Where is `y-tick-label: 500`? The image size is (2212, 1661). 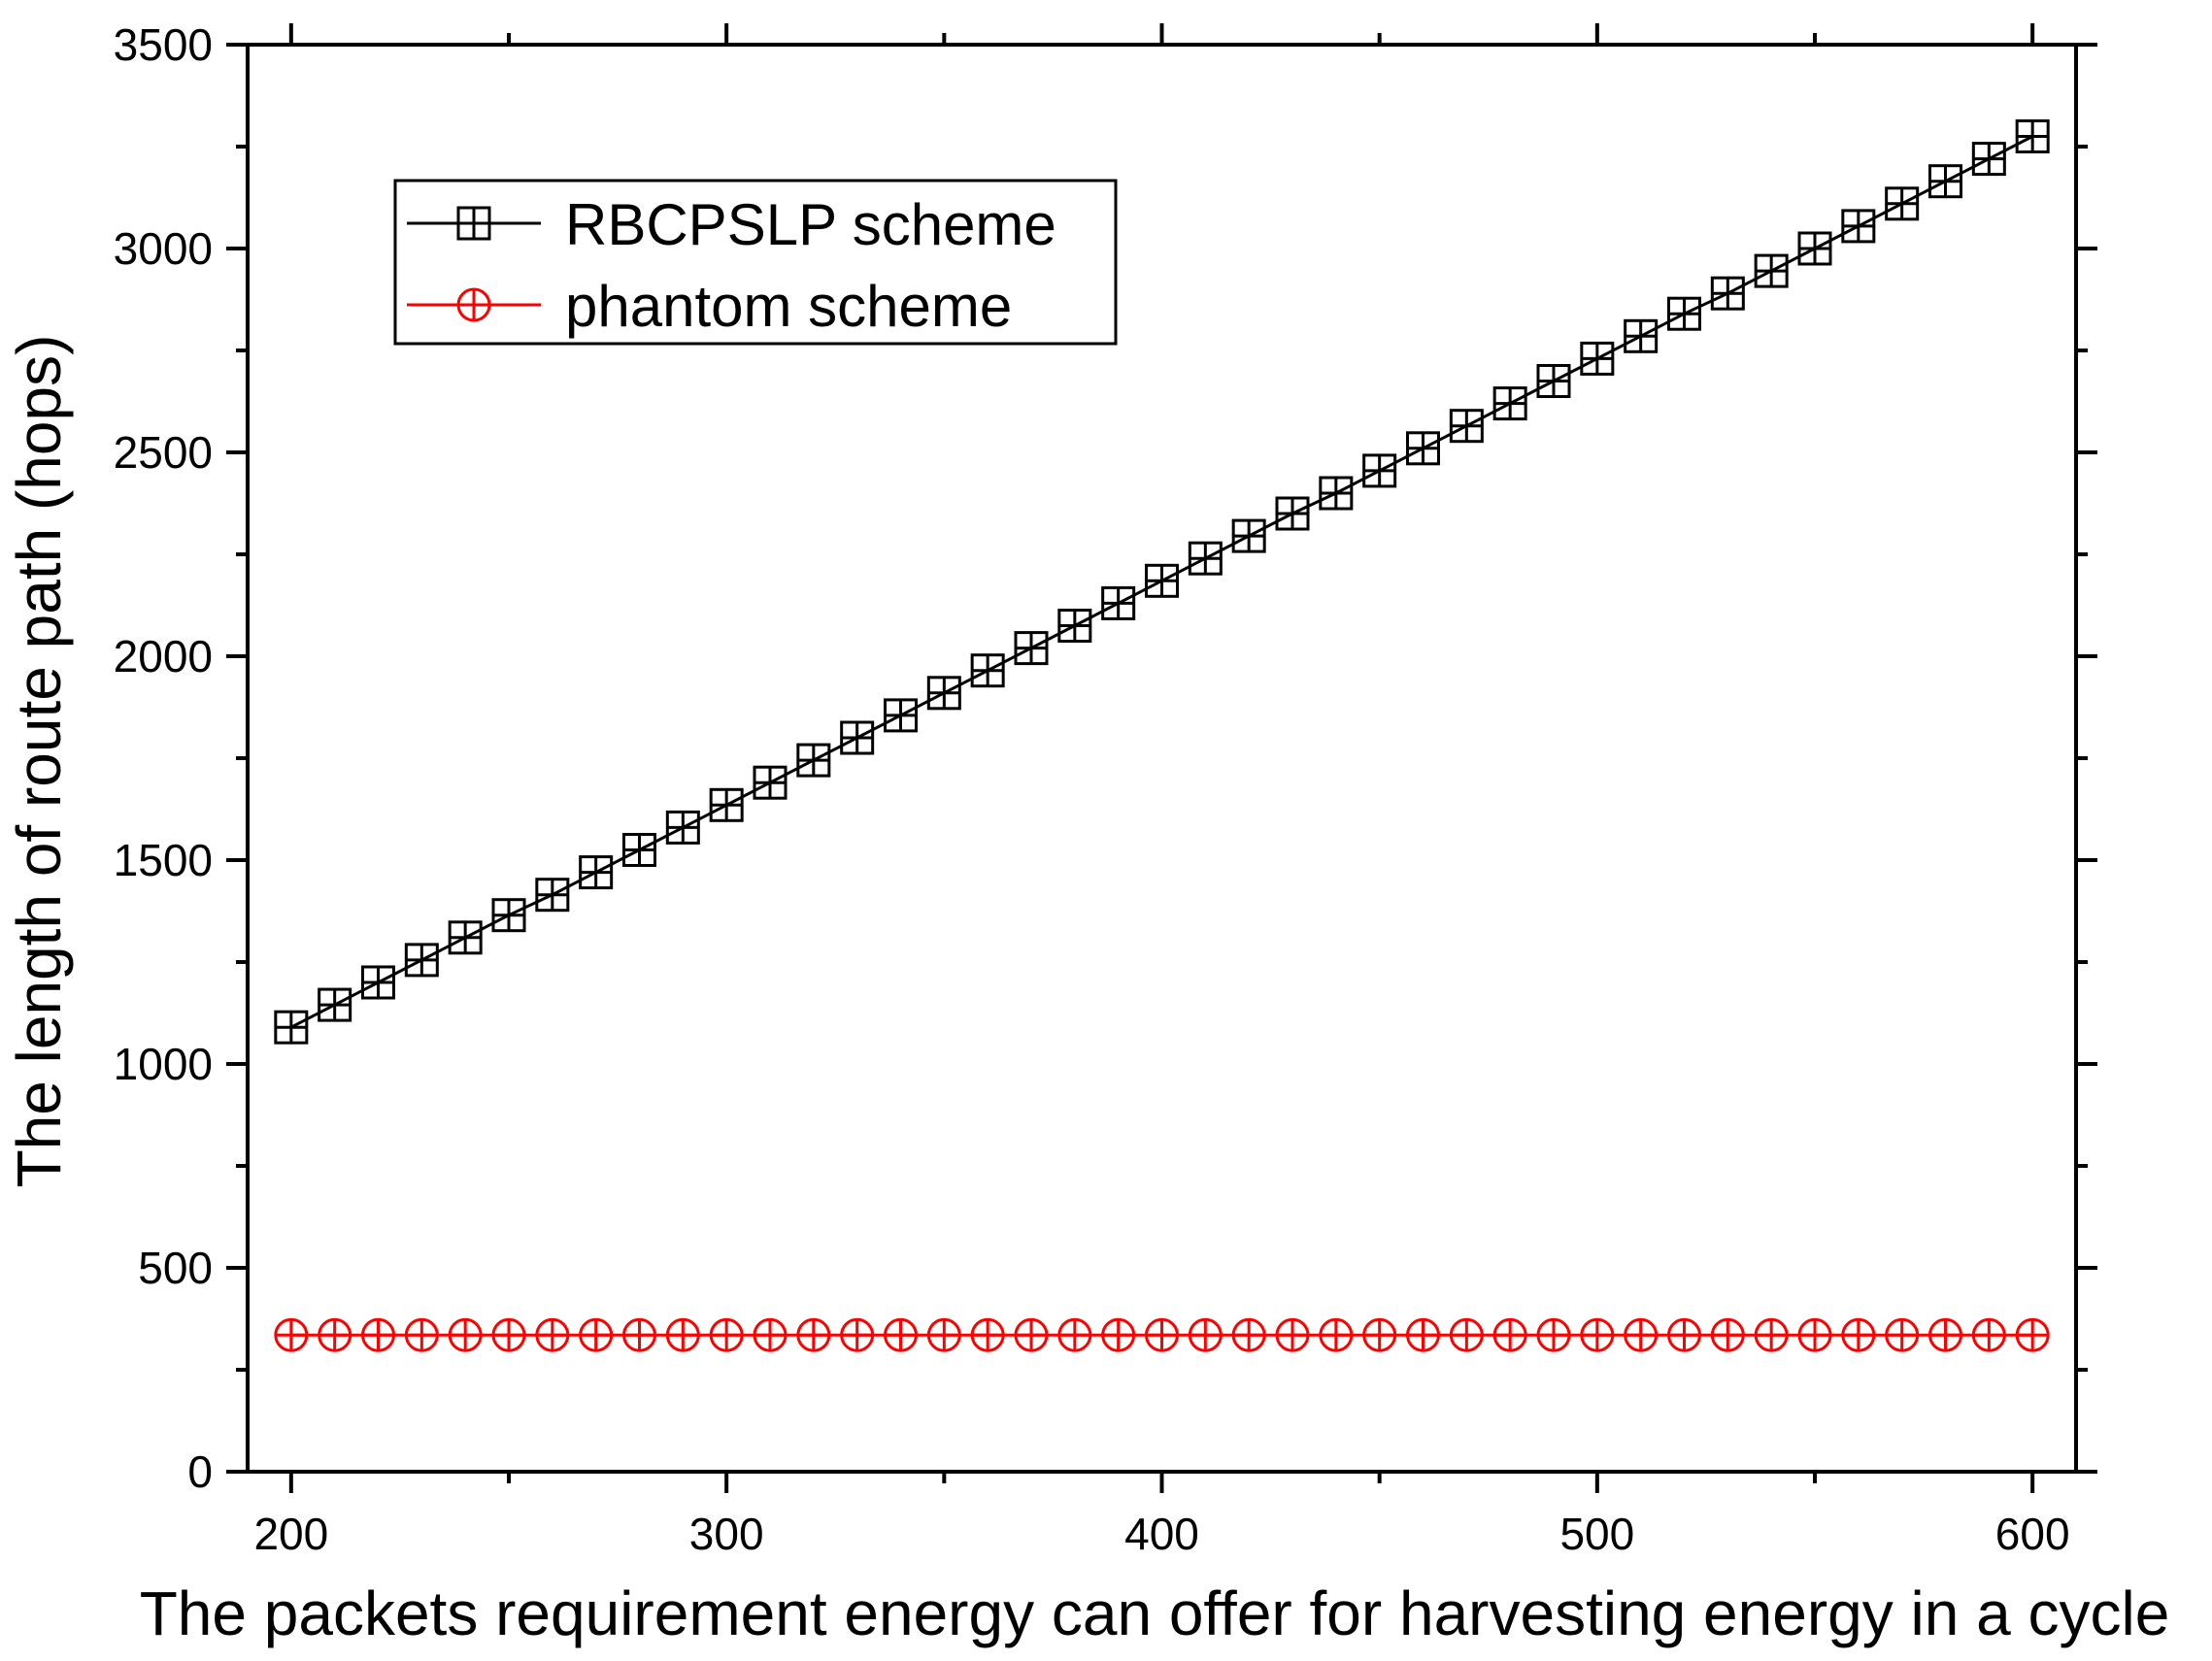
y-tick-label: 500 is located at coordinates (175, 1268).